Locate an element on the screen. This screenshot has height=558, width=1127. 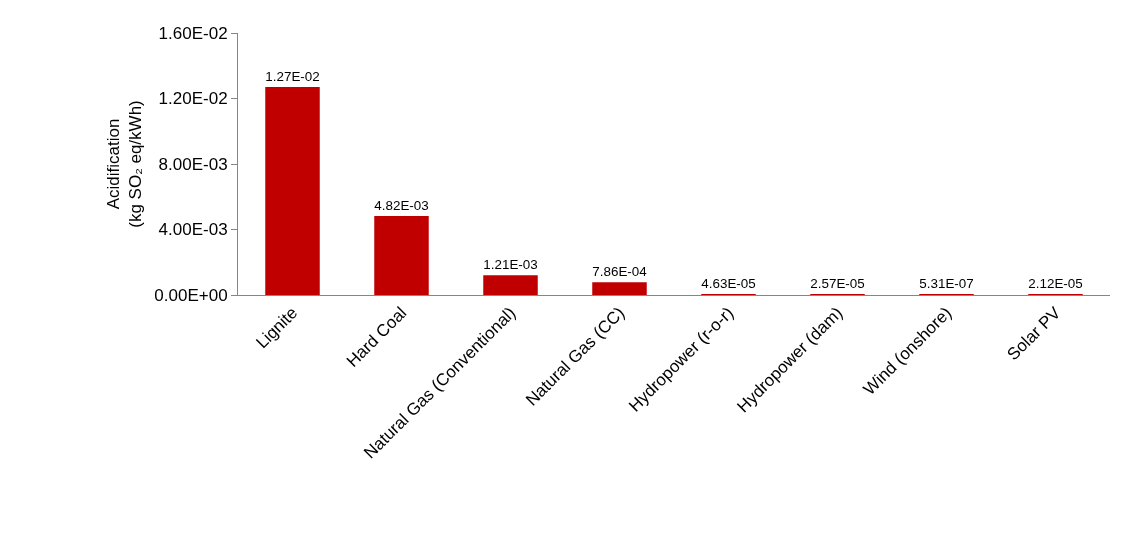
y-tick-label: 8.00E-03 is located at coordinates (193, 164).